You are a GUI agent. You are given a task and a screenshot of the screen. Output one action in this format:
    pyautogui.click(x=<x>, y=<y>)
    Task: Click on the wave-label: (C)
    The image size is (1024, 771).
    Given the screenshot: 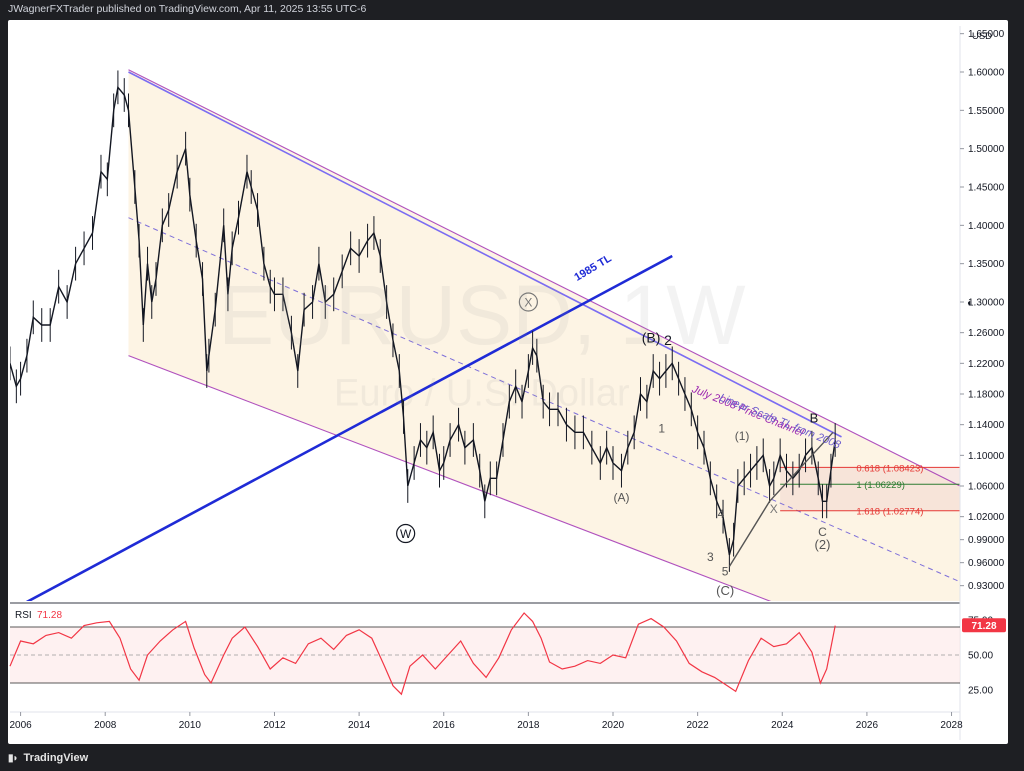 What is the action you would take?
    pyautogui.click(x=725, y=590)
    